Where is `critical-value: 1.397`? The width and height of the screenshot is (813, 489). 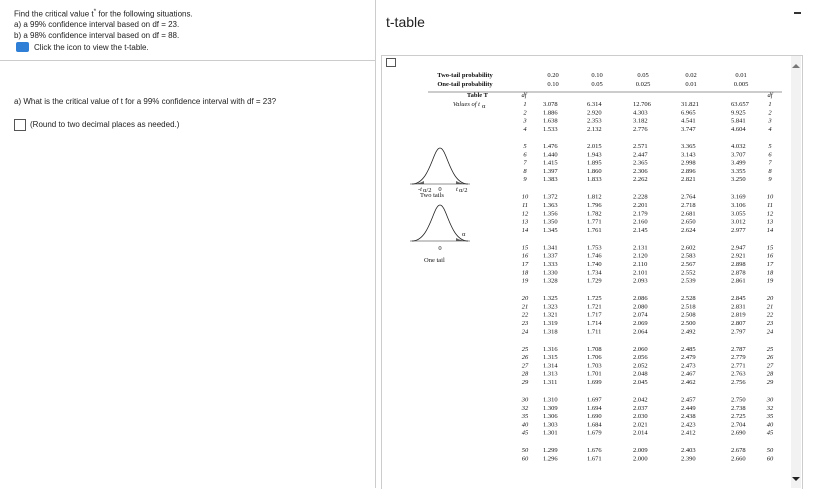 critical-value: 1.397 is located at coordinates (550, 171).